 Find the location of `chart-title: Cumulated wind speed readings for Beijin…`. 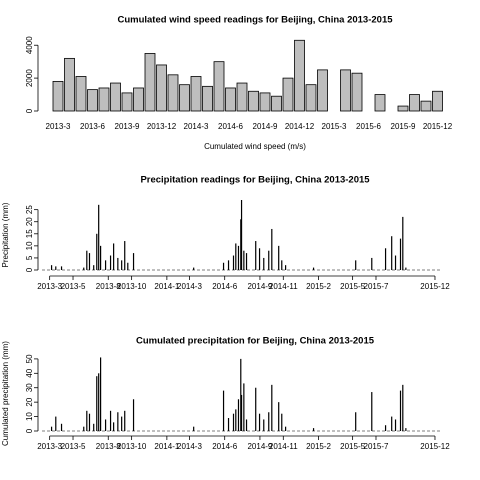

chart-title: Cumulated wind speed readings for Beijin… is located at coordinates (255, 20).